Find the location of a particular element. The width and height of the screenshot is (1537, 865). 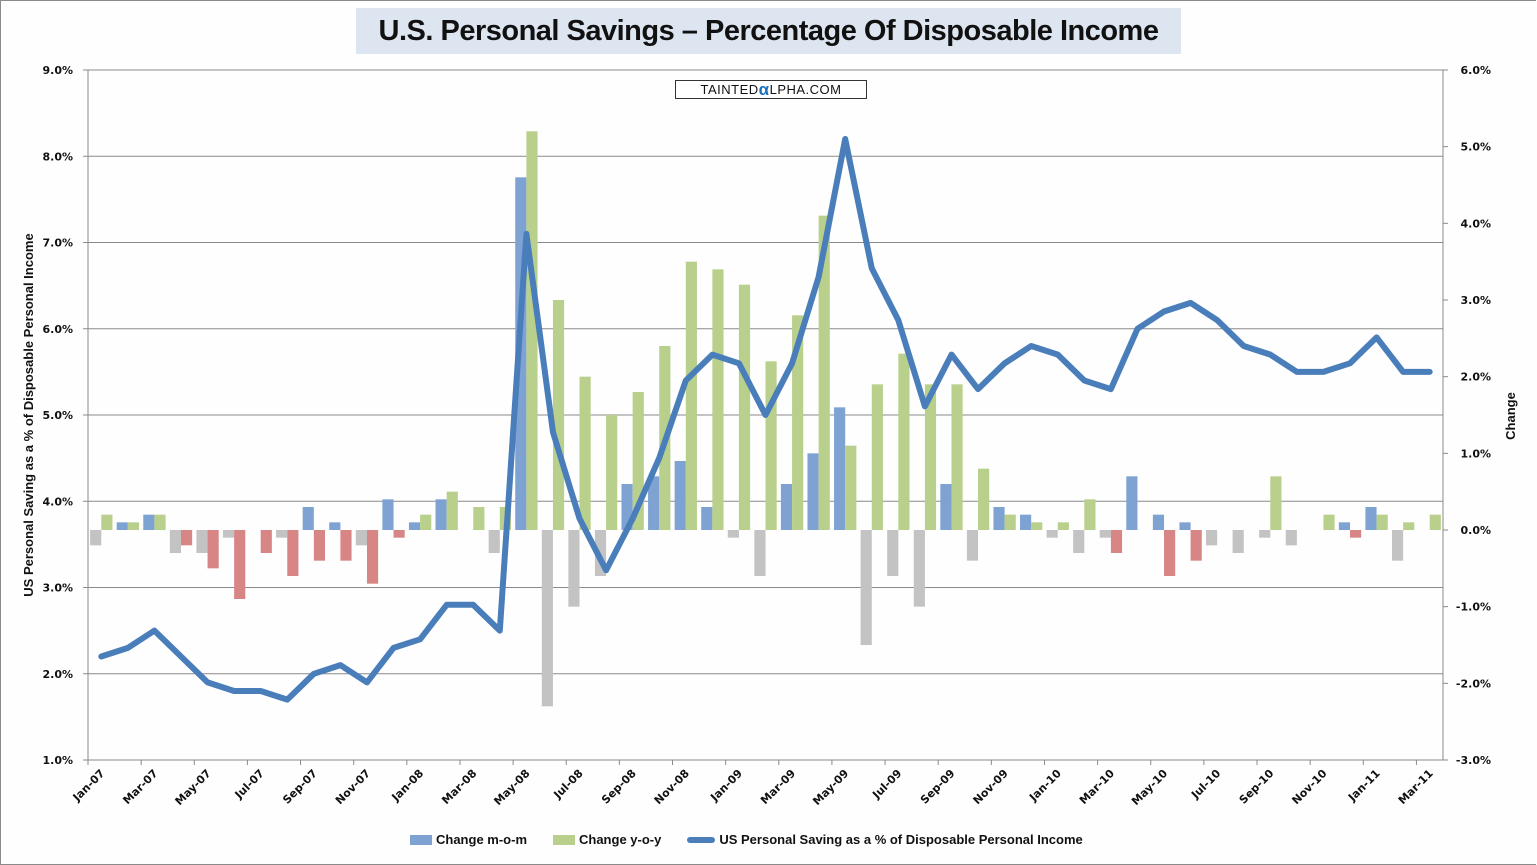

right-y-tick-label: -3.0% is located at coordinates (1473, 760).